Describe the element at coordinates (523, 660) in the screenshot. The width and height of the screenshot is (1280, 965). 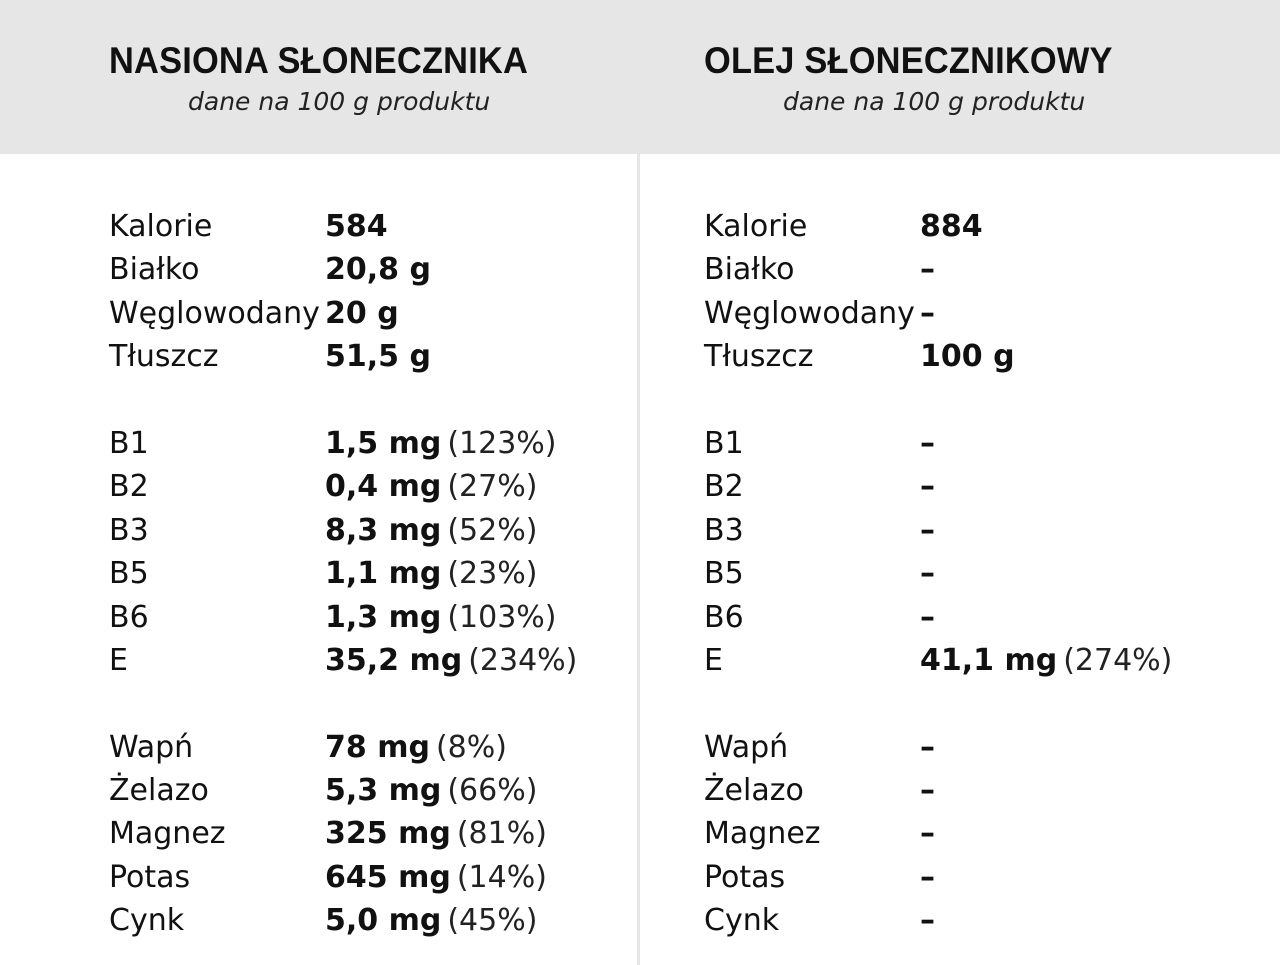
I see `daily-value-percent: (234%)` at that location.